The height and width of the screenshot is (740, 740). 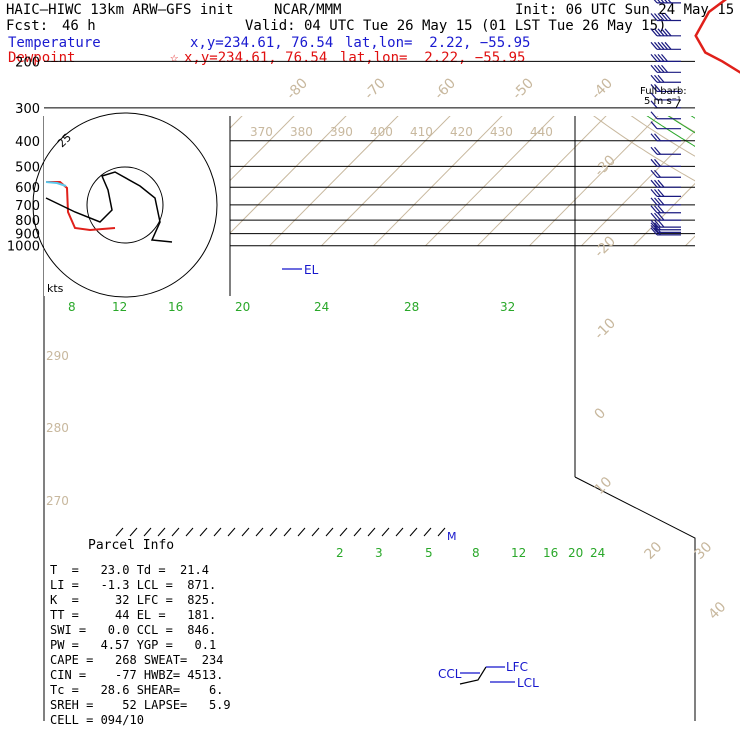 What do you see at coordinates (262, 43) in the screenshot?
I see `temperature-xy: x,y=234.61, 76.54` at bounding box center [262, 43].